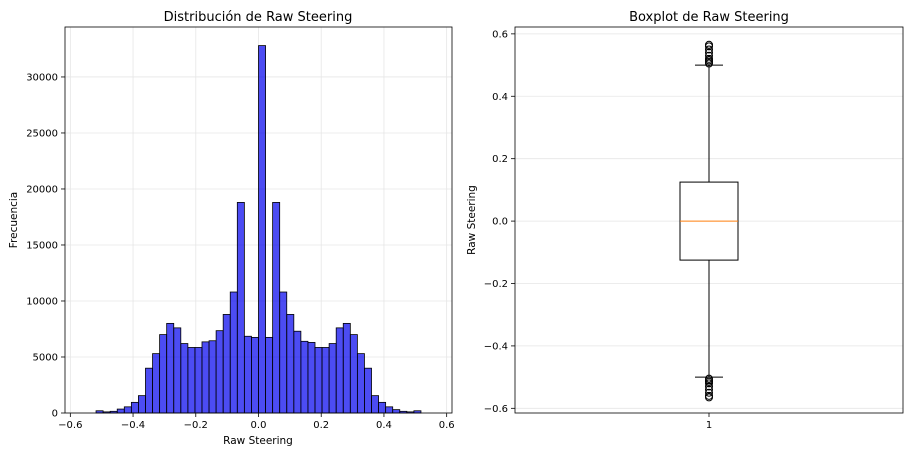 The height and width of the screenshot is (452, 916). I want to click on y-tick-label: 15000, so click(42, 245).